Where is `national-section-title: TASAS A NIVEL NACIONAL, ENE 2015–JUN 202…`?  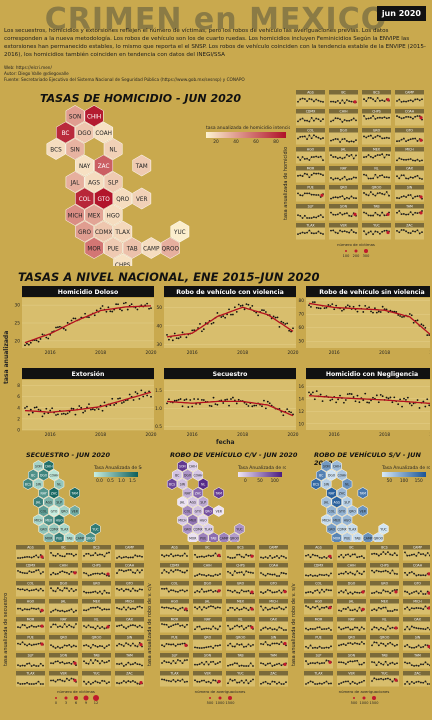 national-section-title: TASAS A NIVEL NACIONAL, ENE 2015–JUN 202… is located at coordinates (169, 277).